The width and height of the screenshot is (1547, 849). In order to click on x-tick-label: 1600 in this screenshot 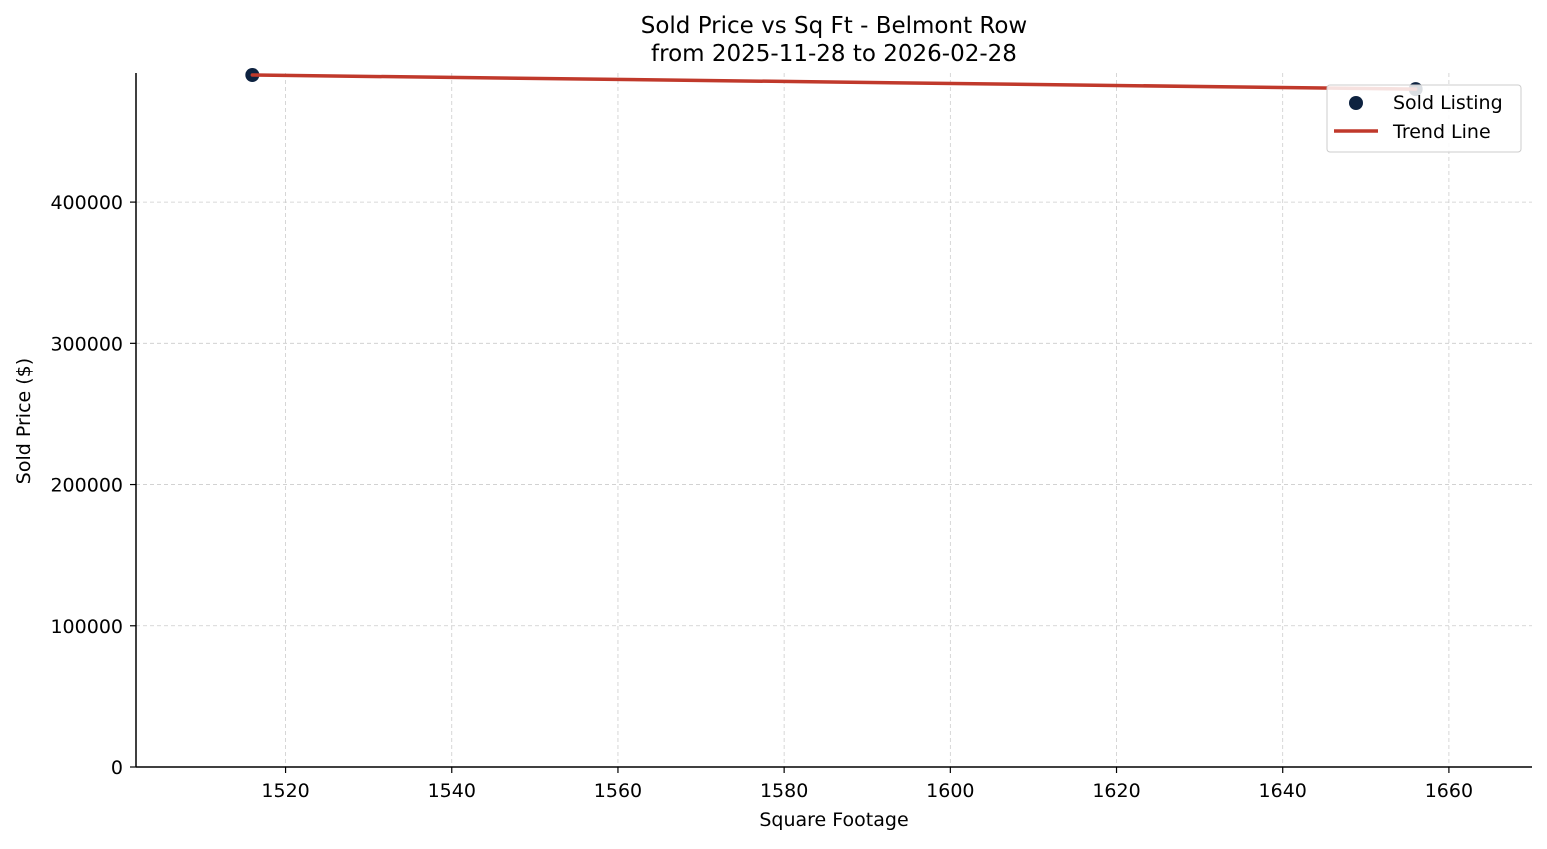, I will do `click(950, 791)`.